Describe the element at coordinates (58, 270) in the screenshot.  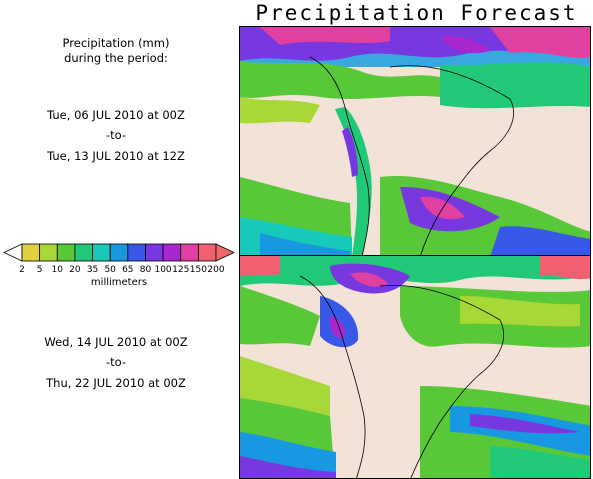
I see `scale-tick-label: 10` at that location.